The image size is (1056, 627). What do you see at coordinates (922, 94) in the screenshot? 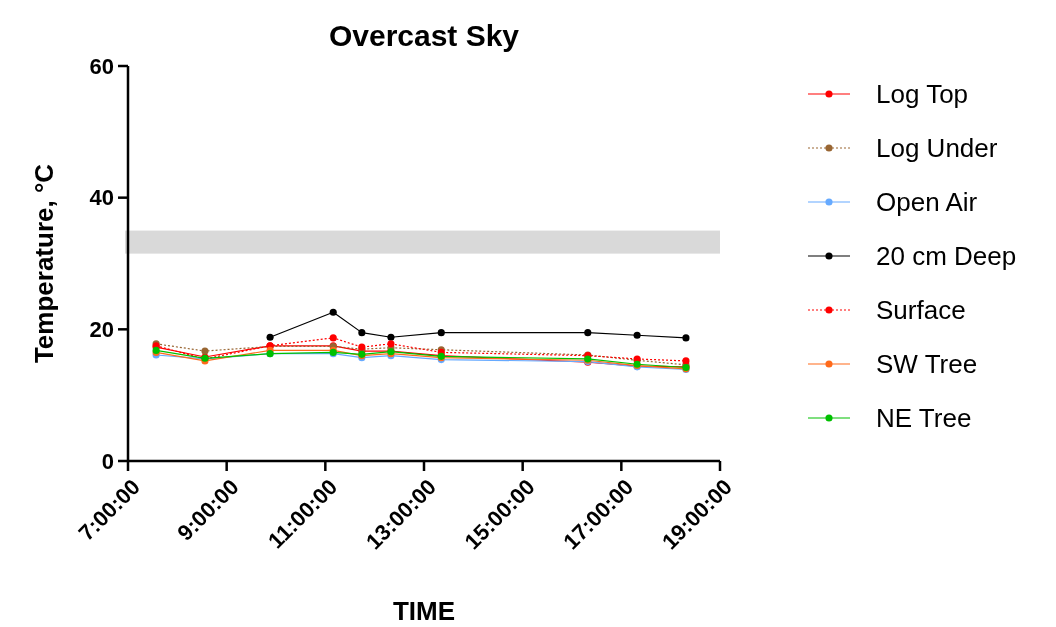
I see `legend-label: Log Top` at bounding box center [922, 94].